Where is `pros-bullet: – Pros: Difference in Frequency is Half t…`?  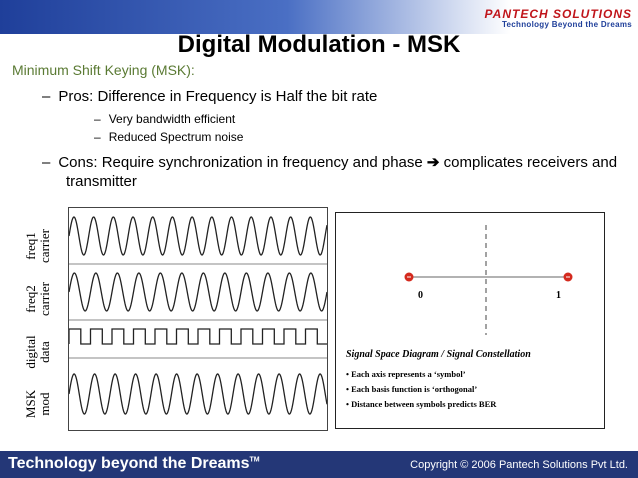 pros-bullet: – Pros: Difference in Frequency is Half t… is located at coordinates (209, 96).